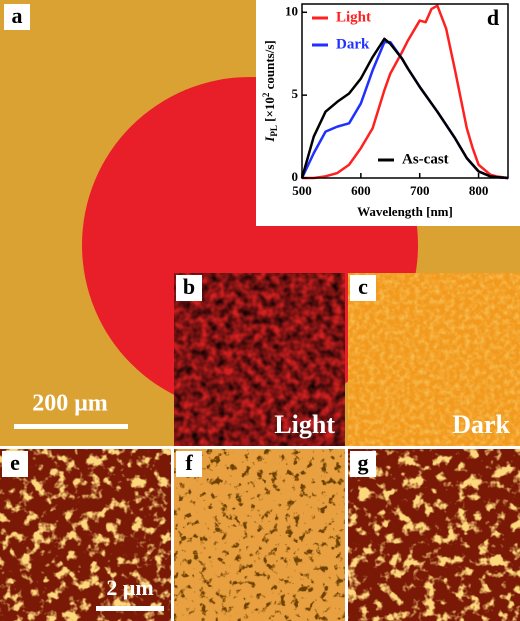  I want to click on panel-label: c, so click(363, 286).